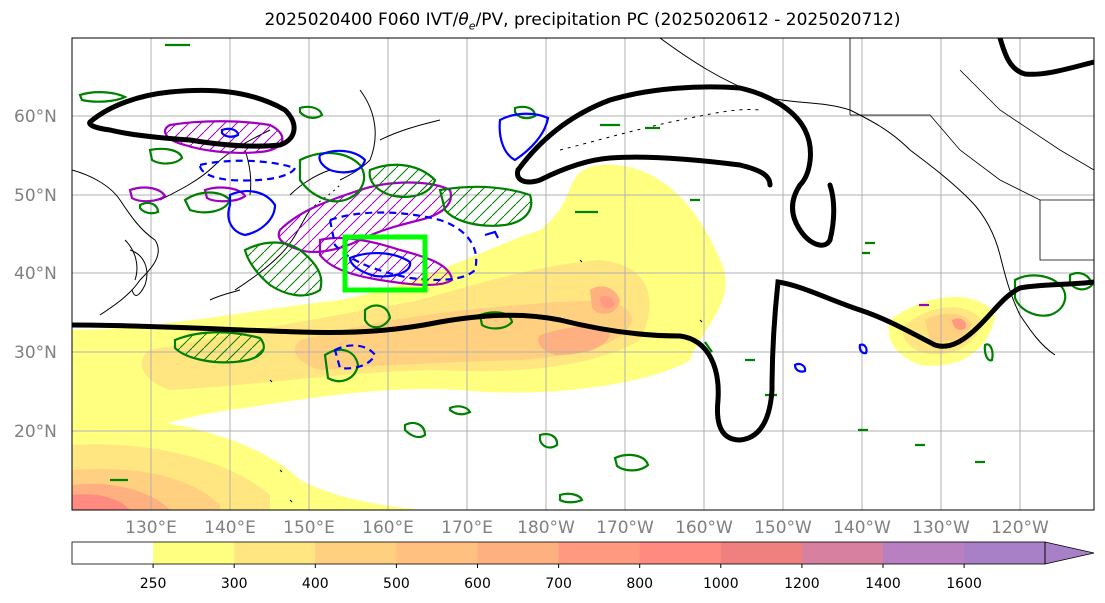  What do you see at coordinates (1069, 553) in the screenshot?
I see `colorbar-extension` at bounding box center [1069, 553].